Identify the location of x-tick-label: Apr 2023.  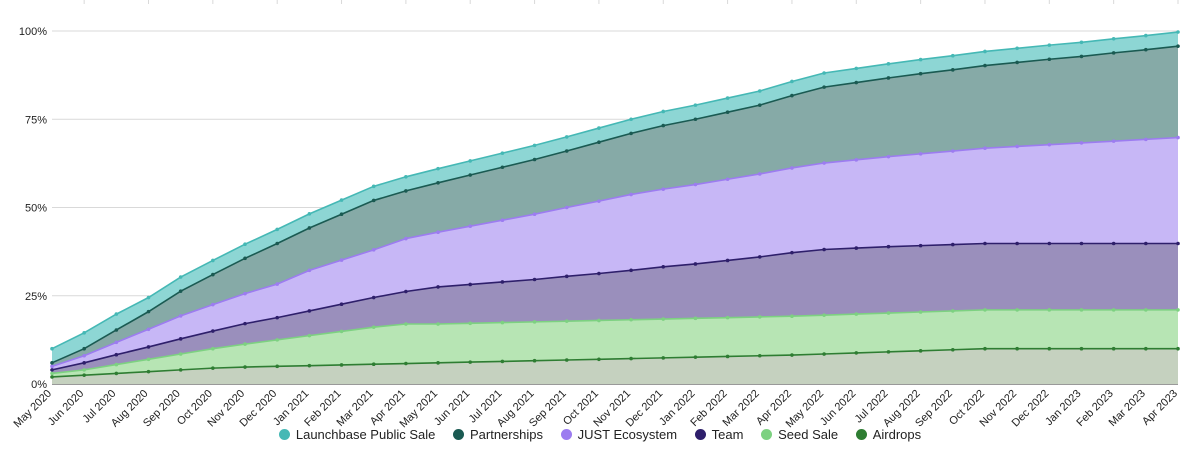
(1160, 408).